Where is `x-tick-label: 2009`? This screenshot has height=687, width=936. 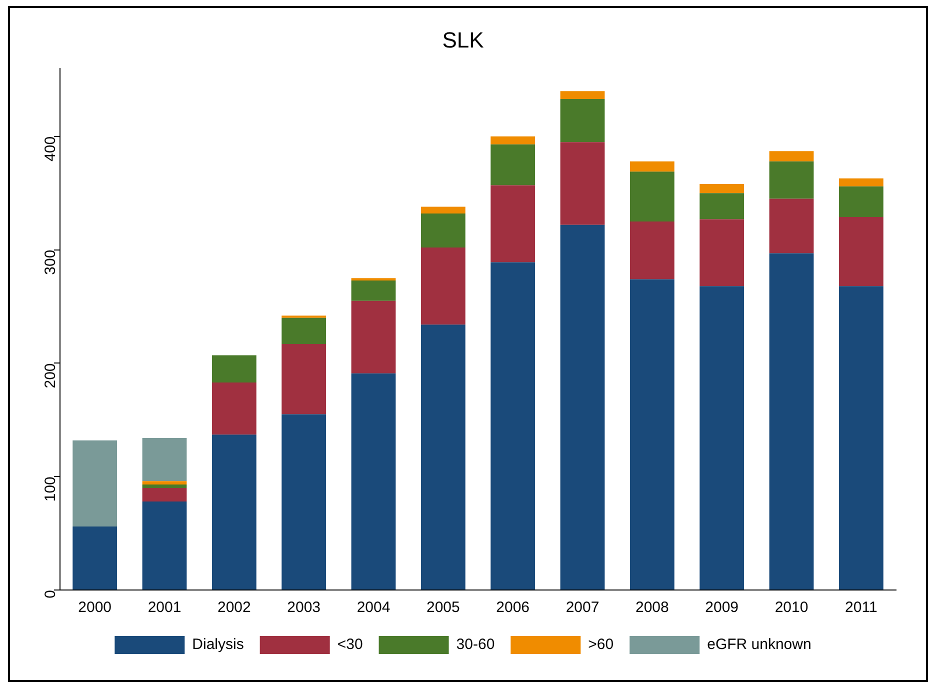 x-tick-label: 2009 is located at coordinates (722, 607).